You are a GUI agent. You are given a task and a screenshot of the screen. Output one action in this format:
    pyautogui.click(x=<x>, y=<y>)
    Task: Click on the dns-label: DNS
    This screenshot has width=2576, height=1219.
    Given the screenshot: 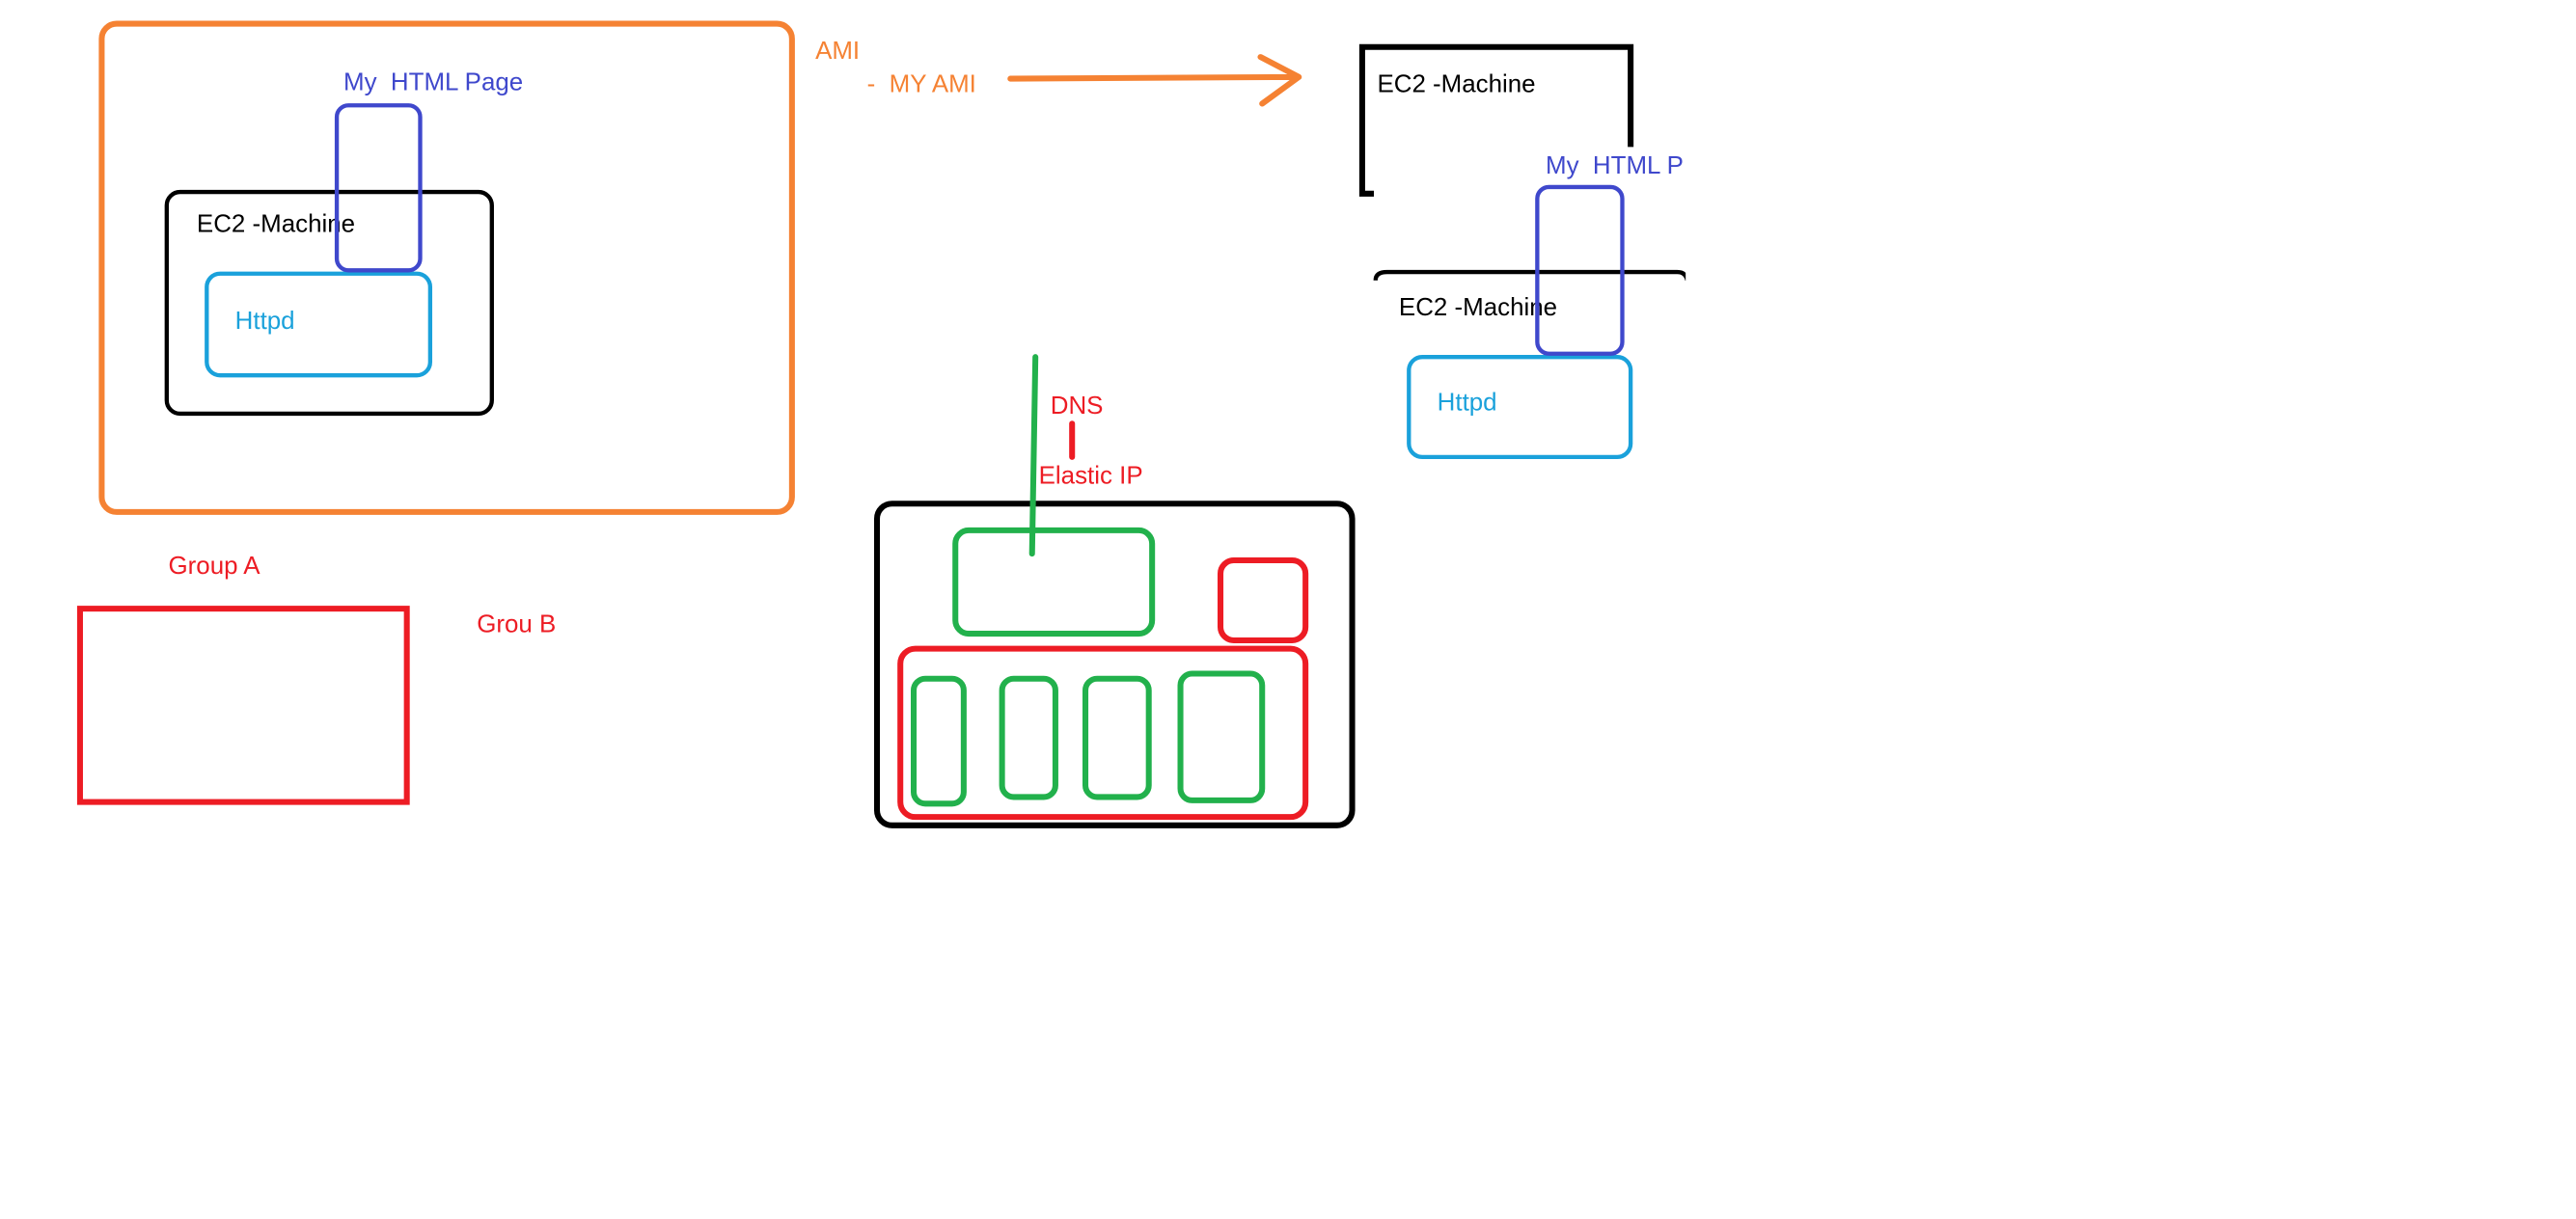 What is the action you would take?
    pyautogui.click(x=1078, y=406)
    